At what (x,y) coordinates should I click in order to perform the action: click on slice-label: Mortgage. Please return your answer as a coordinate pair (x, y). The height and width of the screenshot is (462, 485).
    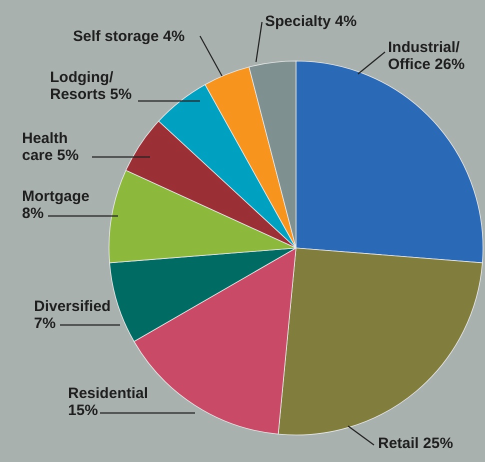
    Looking at the image, I should click on (56, 196).